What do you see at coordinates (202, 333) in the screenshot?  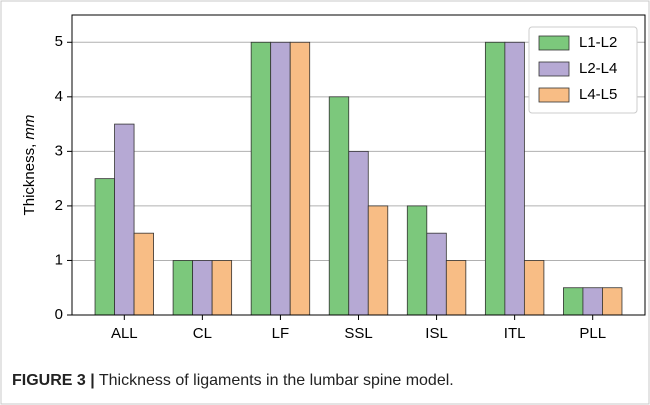 I see `x-tick-label: CL` at bounding box center [202, 333].